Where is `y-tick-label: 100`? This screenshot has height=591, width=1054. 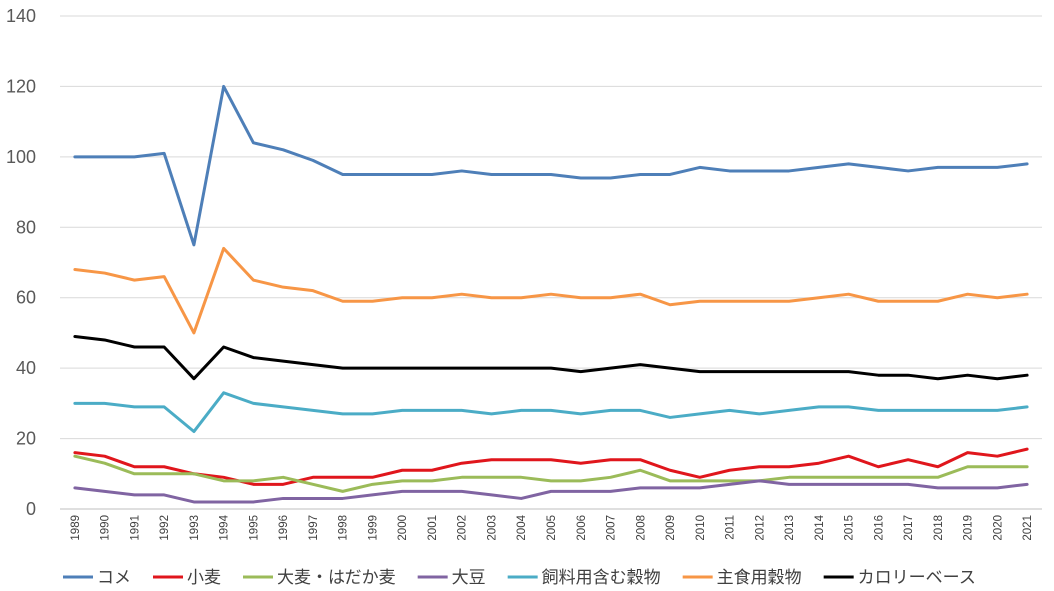
y-tick-label: 100 is located at coordinates (21, 157).